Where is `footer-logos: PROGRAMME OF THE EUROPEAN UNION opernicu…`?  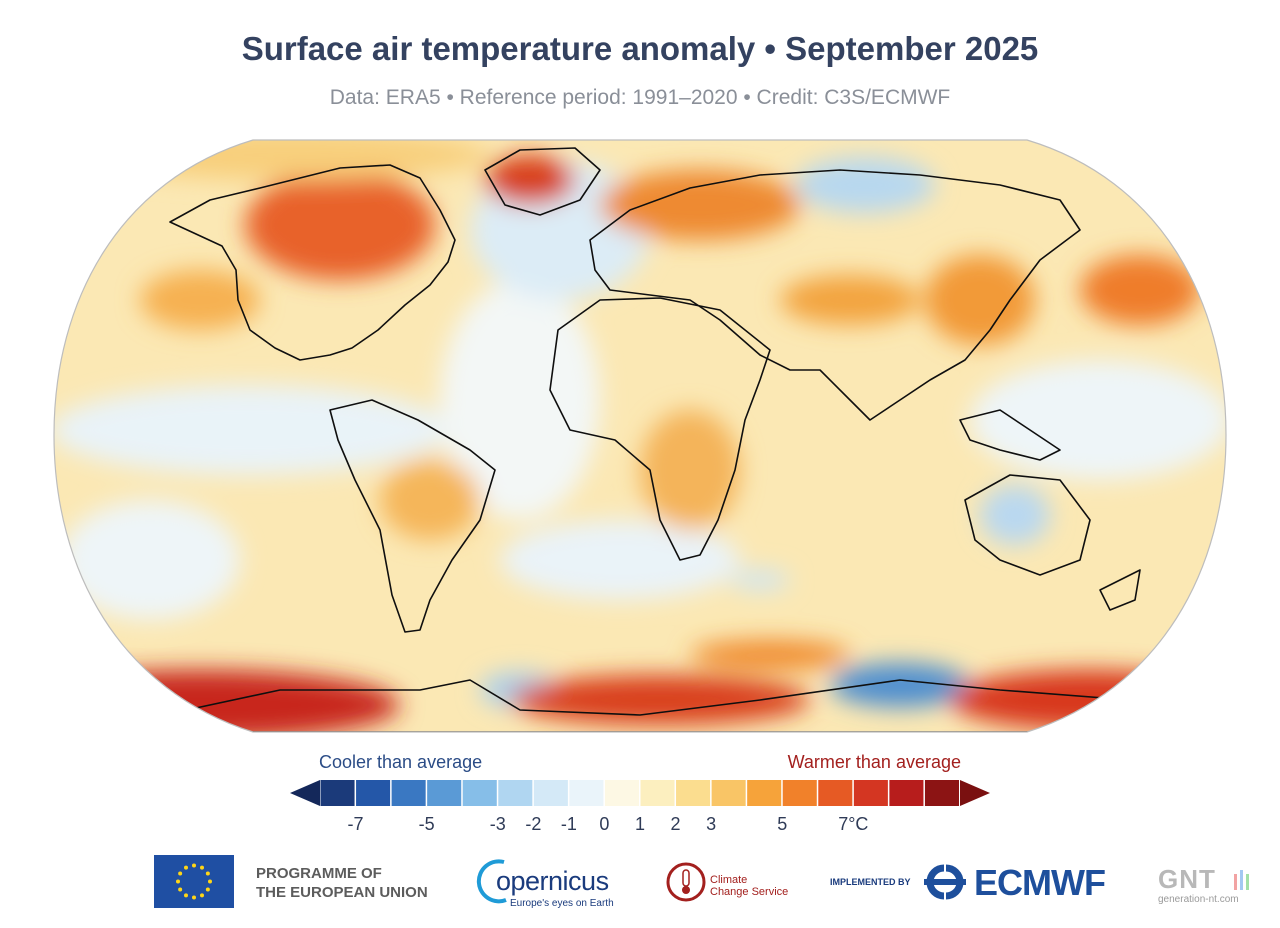 footer-logos: PROGRAMME OF THE EUROPEAN UNION opernicu… is located at coordinates (640, 885).